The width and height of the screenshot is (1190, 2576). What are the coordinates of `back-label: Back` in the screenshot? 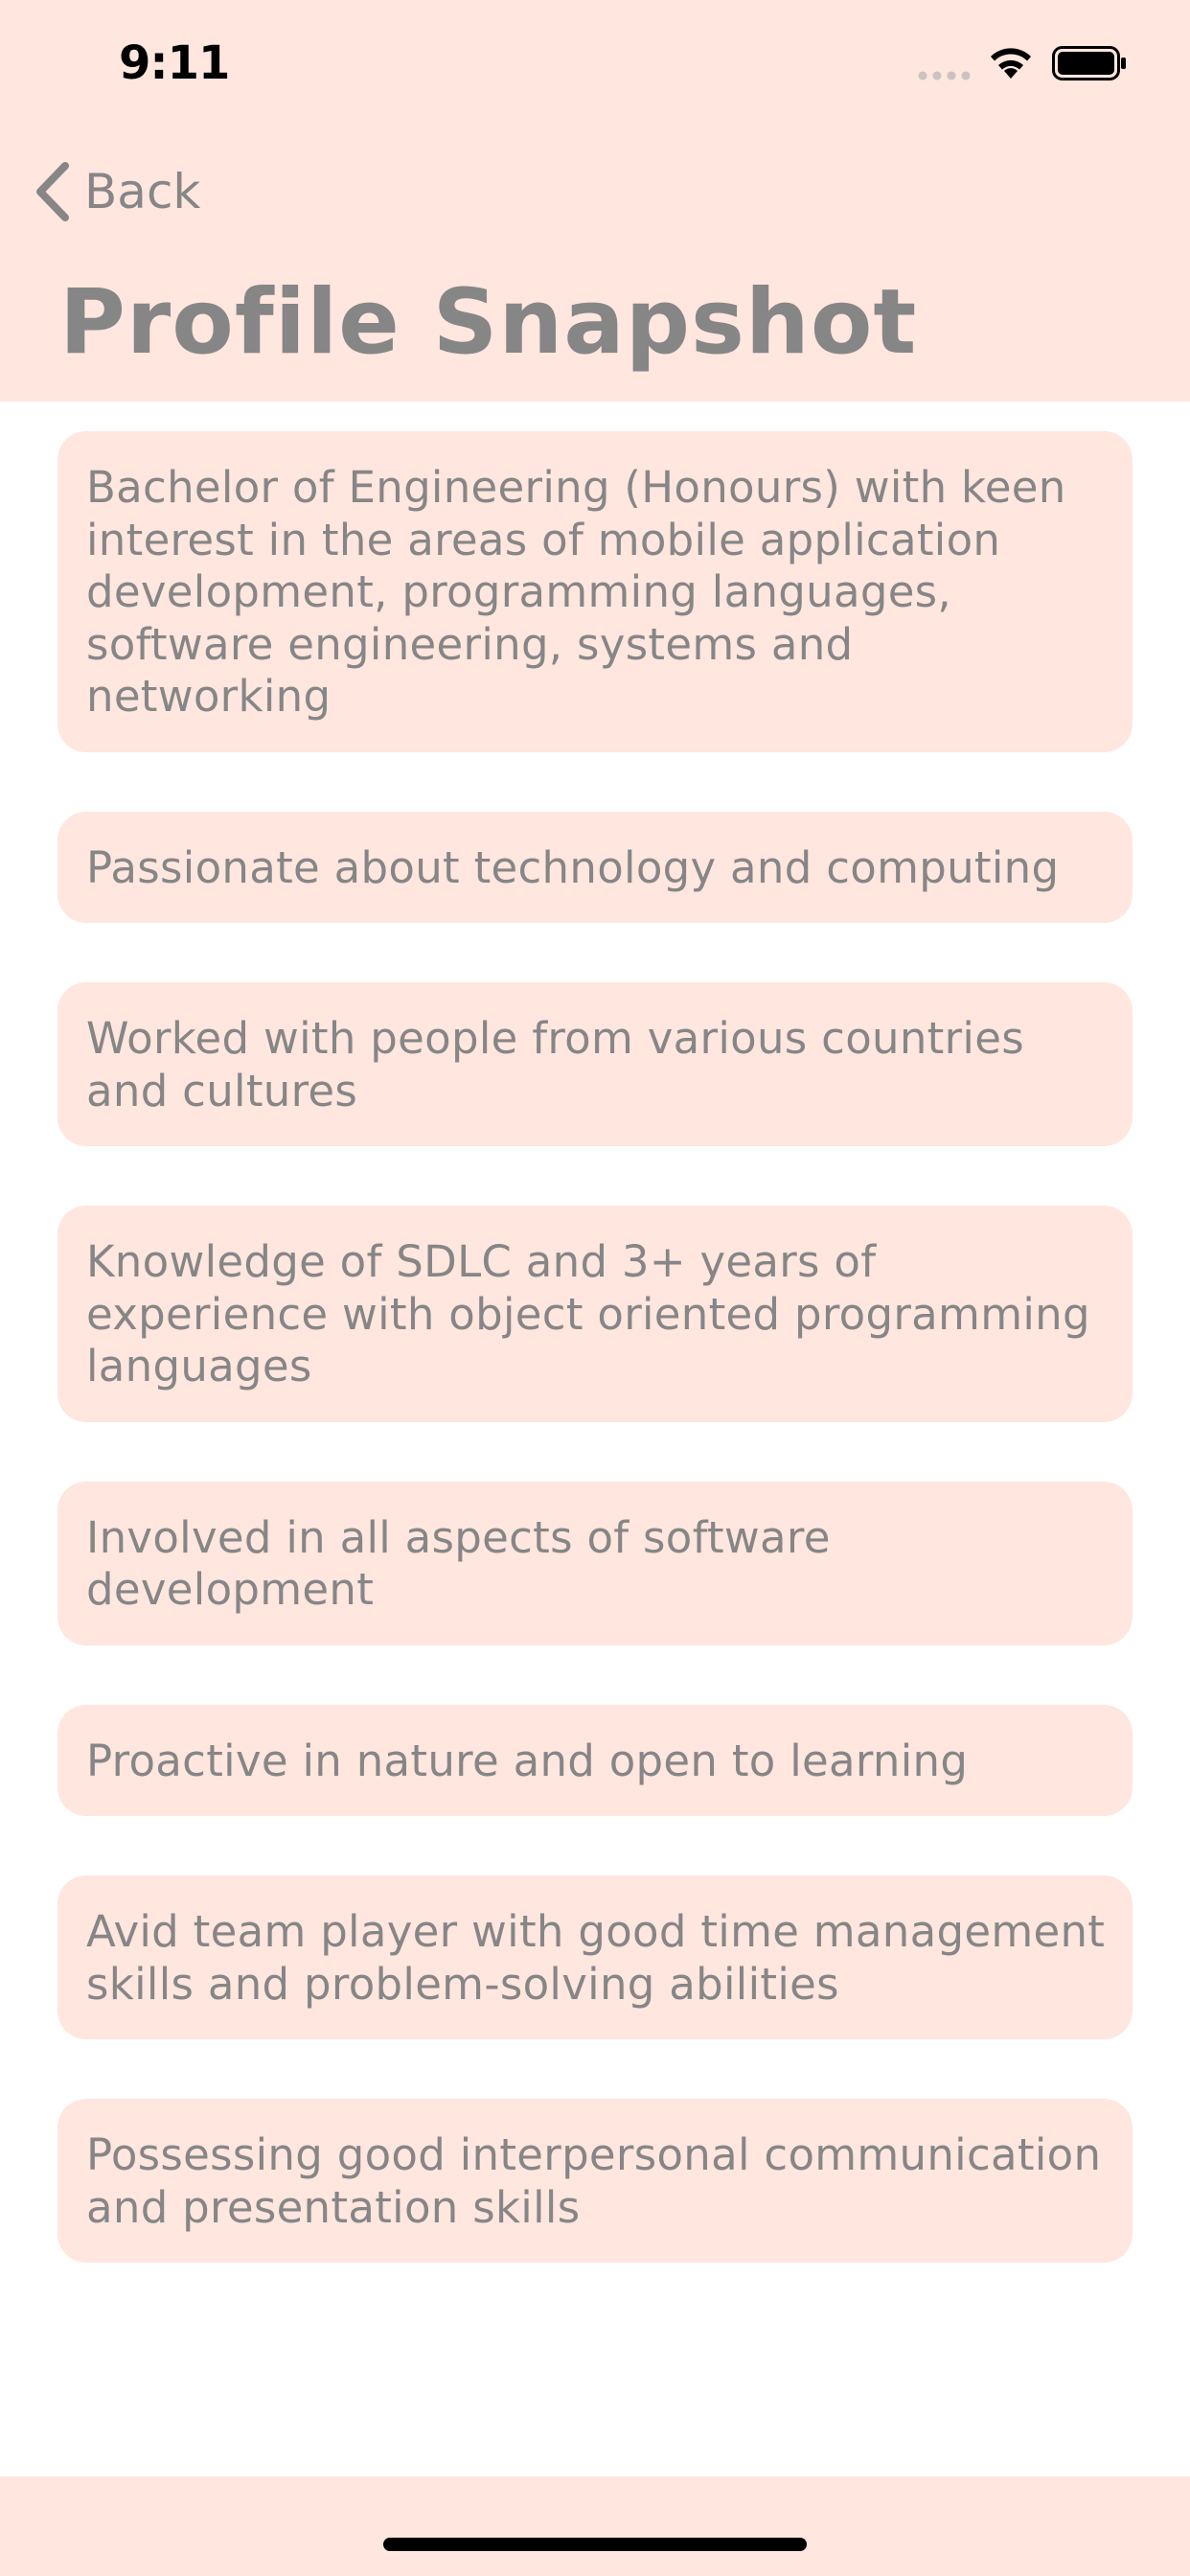 It's located at (143, 191).